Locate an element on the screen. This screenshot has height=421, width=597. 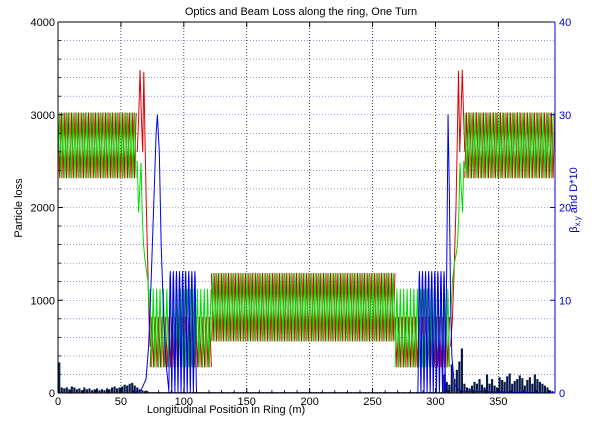
x-tick-label: 250 is located at coordinates (372, 402).